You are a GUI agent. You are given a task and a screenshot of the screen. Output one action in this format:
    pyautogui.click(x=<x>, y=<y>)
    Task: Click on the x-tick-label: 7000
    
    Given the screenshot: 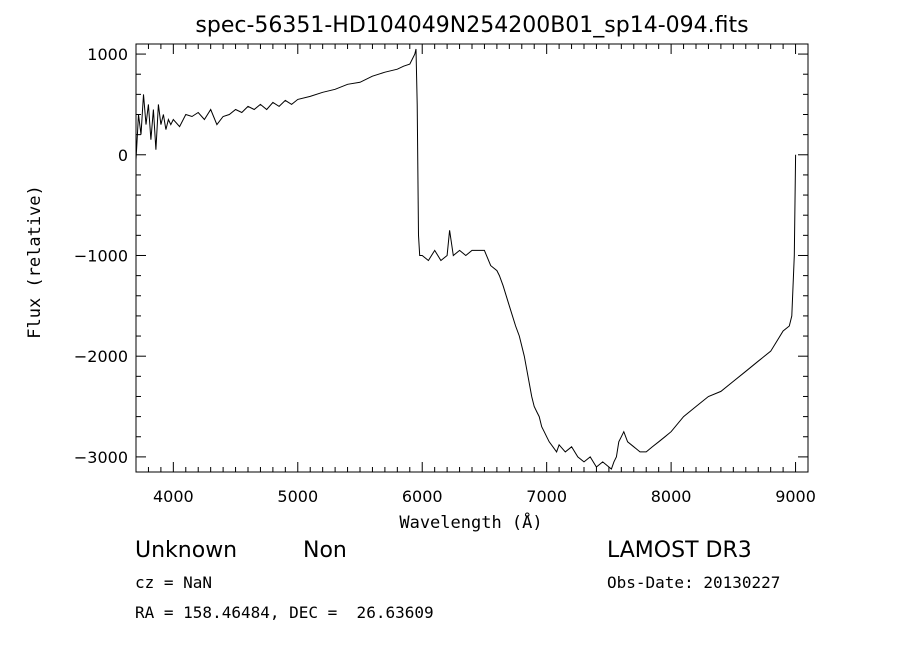 What is the action you would take?
    pyautogui.click(x=546, y=496)
    